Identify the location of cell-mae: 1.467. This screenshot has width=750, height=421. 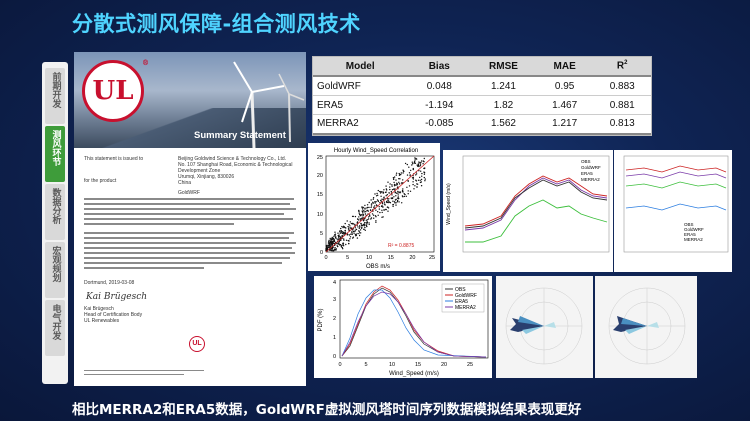
(564, 105).